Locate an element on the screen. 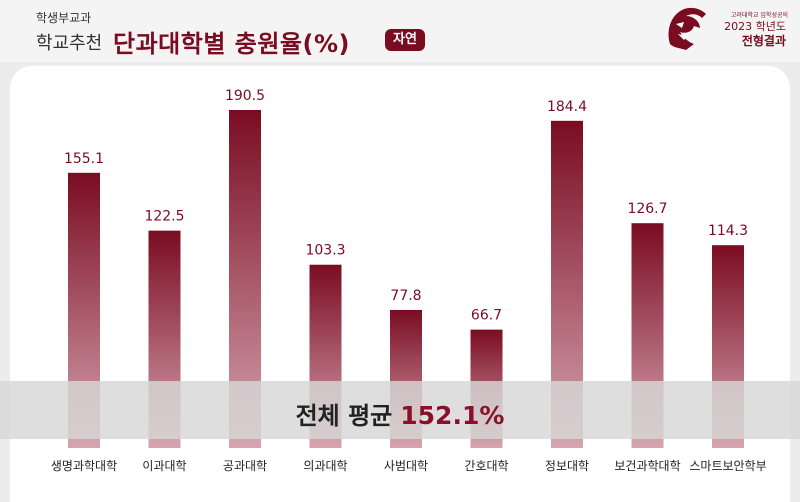 Image resolution: width=800 pixels, height=502 pixels. category-badge: 자연 is located at coordinates (405, 40).